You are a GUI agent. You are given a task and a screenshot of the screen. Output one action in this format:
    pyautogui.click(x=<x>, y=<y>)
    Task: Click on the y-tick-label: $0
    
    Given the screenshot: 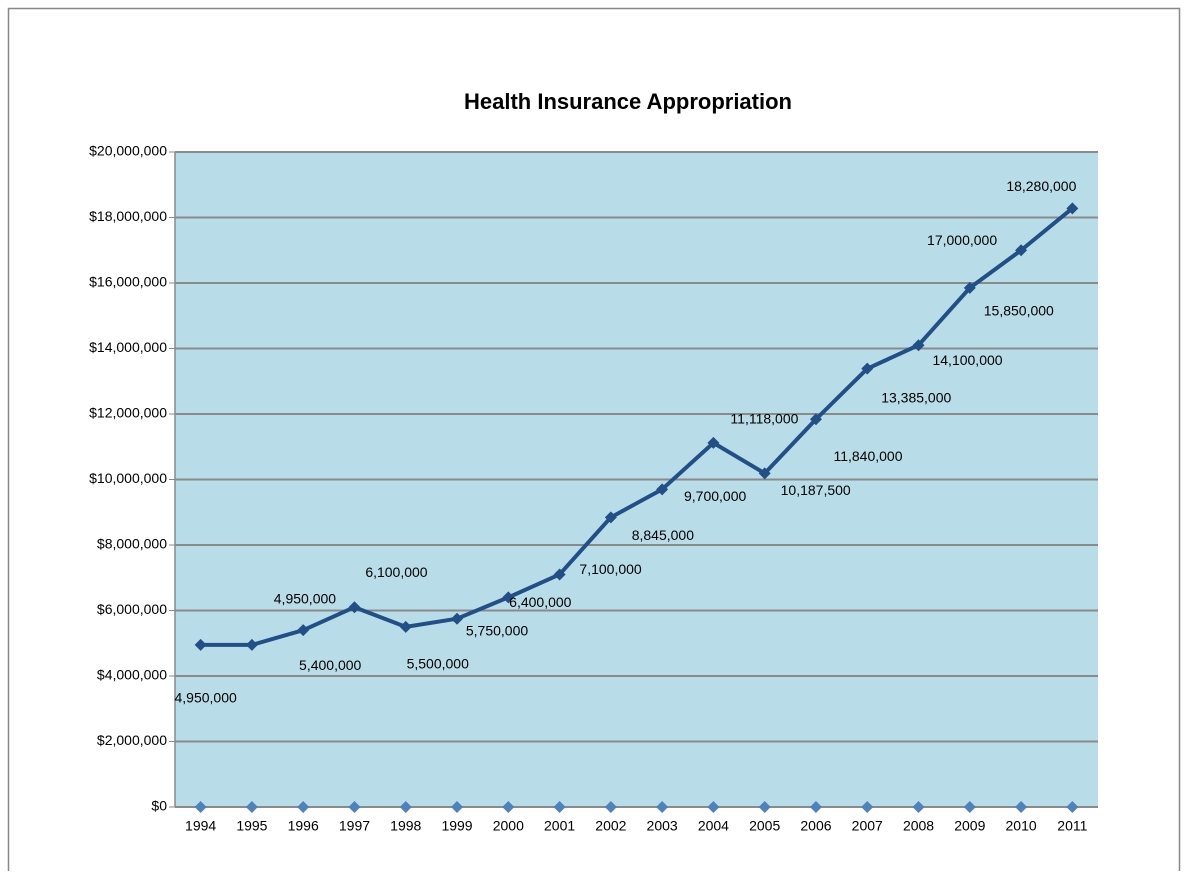 What is the action you would take?
    pyautogui.click(x=159, y=806)
    